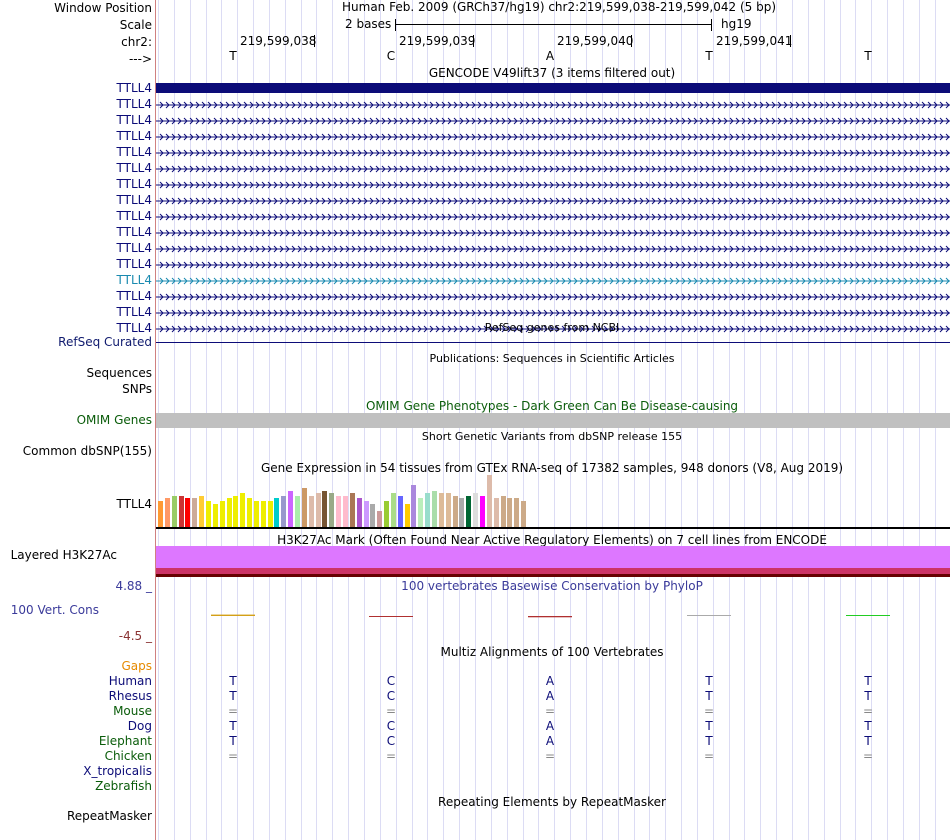 Image resolution: width=950 pixels, height=840 pixels. I want to click on multiz-species-label: Dog, so click(139, 726).